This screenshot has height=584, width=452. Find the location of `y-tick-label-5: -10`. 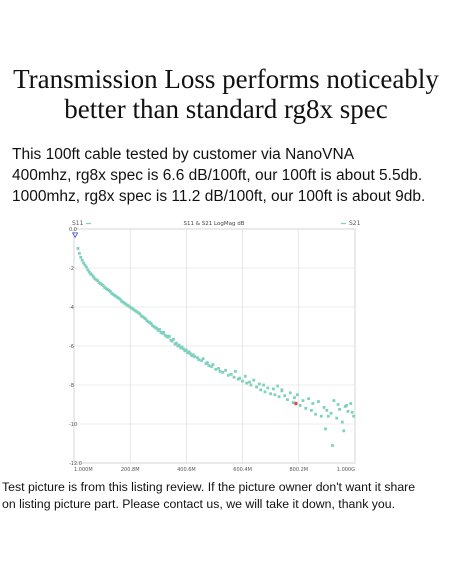

y-tick-label-5: -10 is located at coordinates (73, 425).